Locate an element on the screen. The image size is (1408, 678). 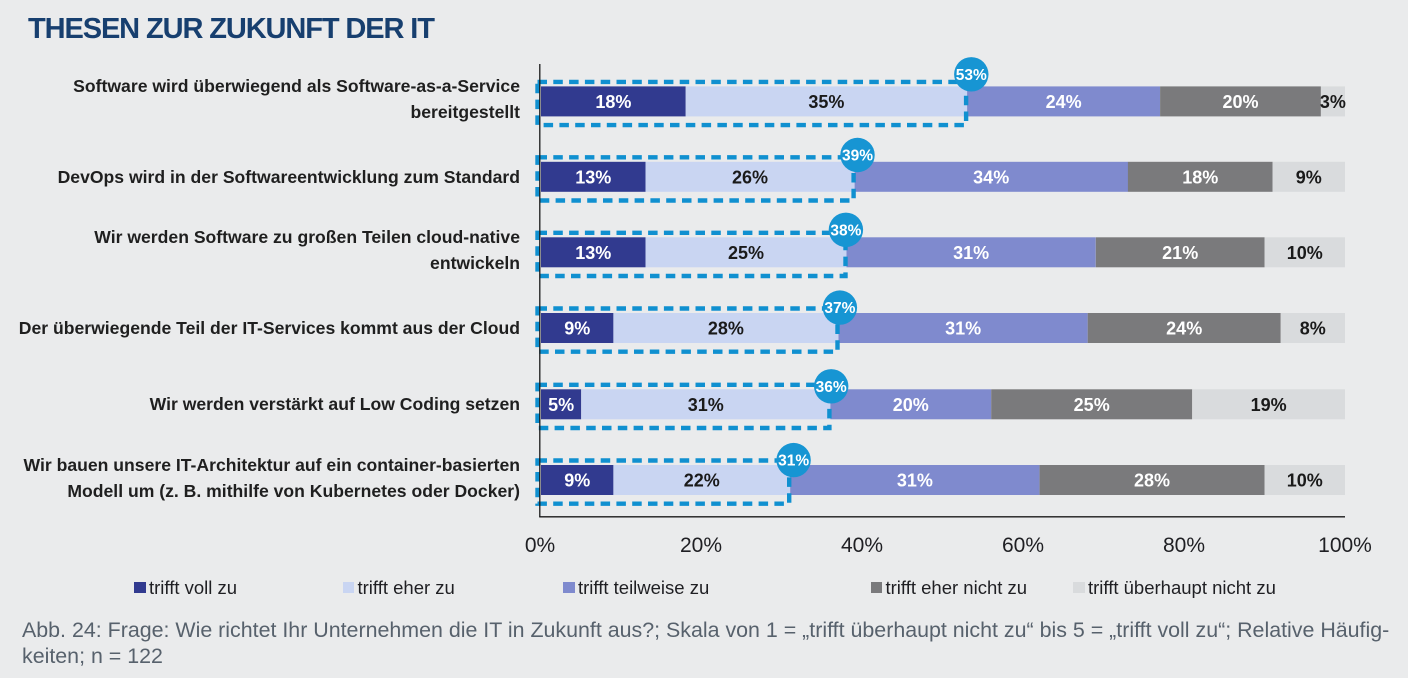
svg-text: 21% is located at coordinates (1180, 253).